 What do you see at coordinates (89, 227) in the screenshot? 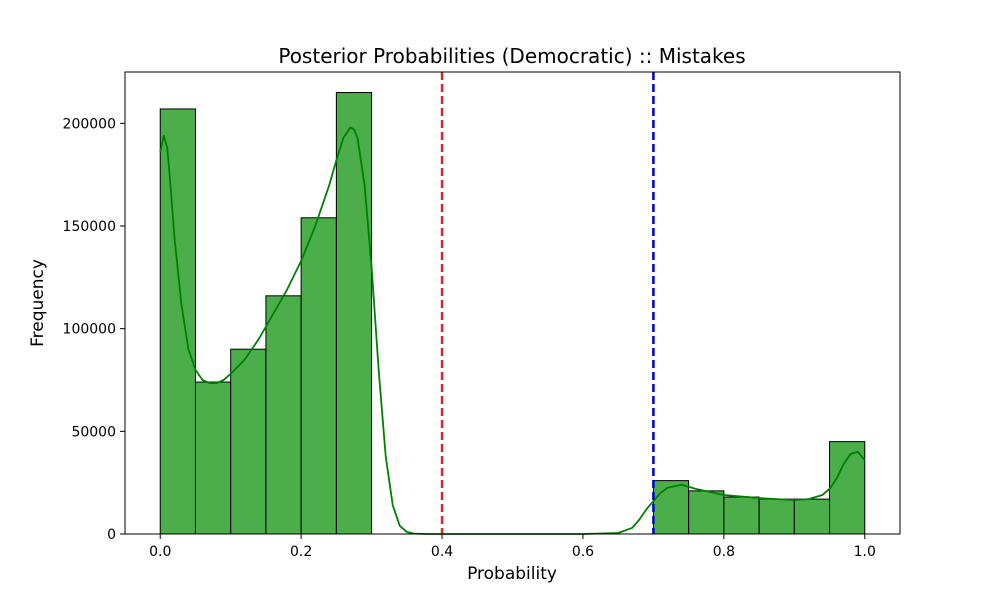
I see `y-tick-label-3: 150000` at bounding box center [89, 227].